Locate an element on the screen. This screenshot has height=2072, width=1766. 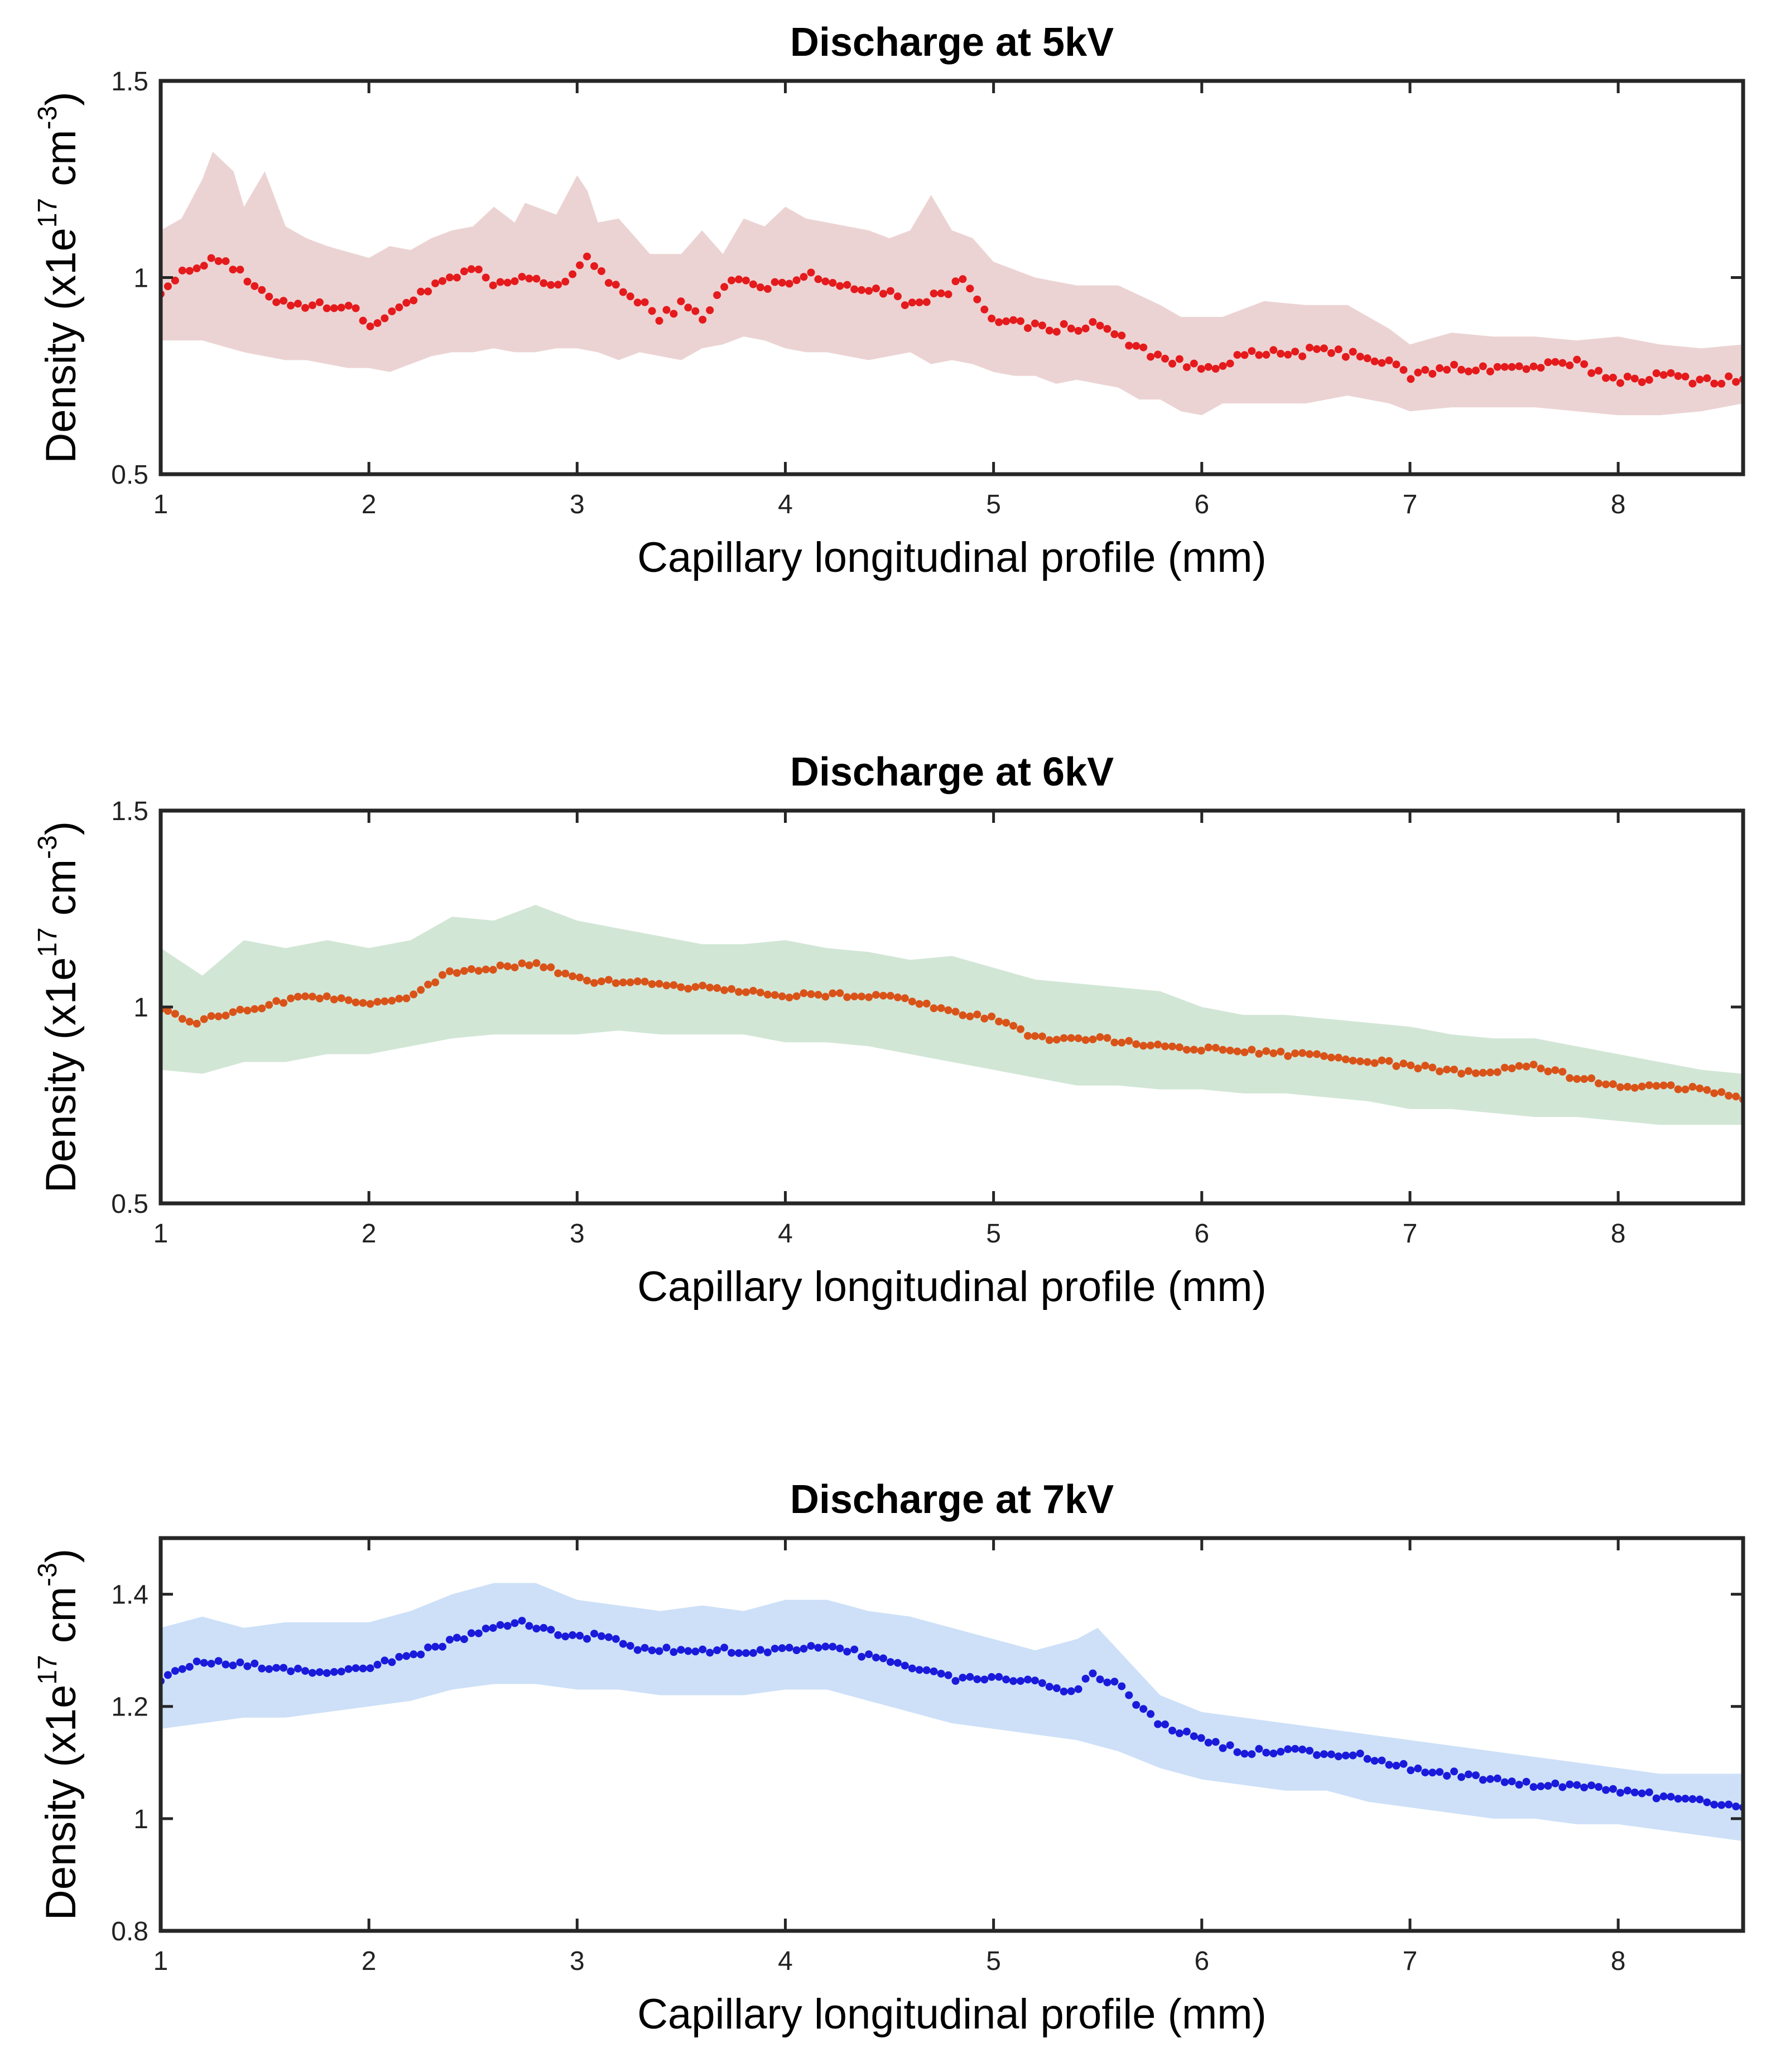
data-points is located at coordinates (952, 1714).